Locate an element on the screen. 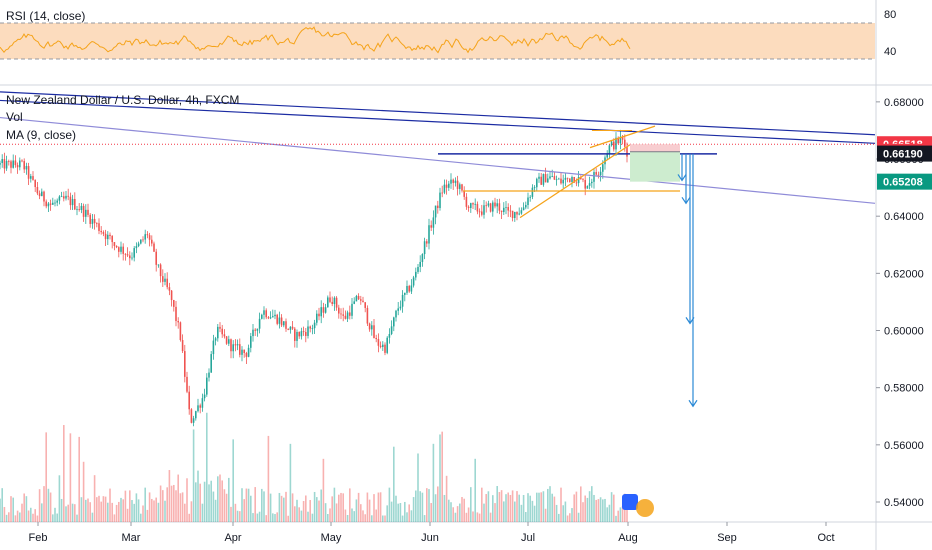 This screenshot has width=932, height=550. rsi-label: RSI (14, close) is located at coordinates (45, 16).